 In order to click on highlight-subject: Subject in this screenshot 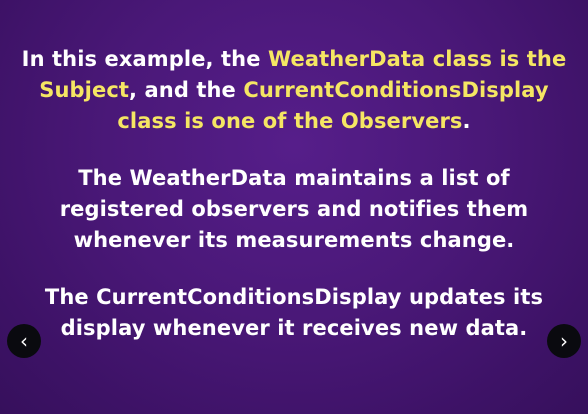, I will do `click(84, 90)`.